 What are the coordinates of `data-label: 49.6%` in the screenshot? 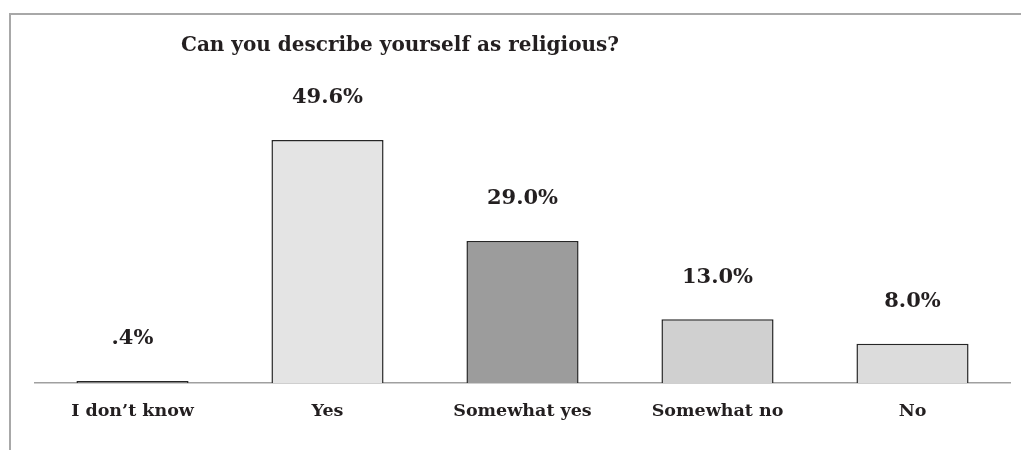 It's located at (327, 96).